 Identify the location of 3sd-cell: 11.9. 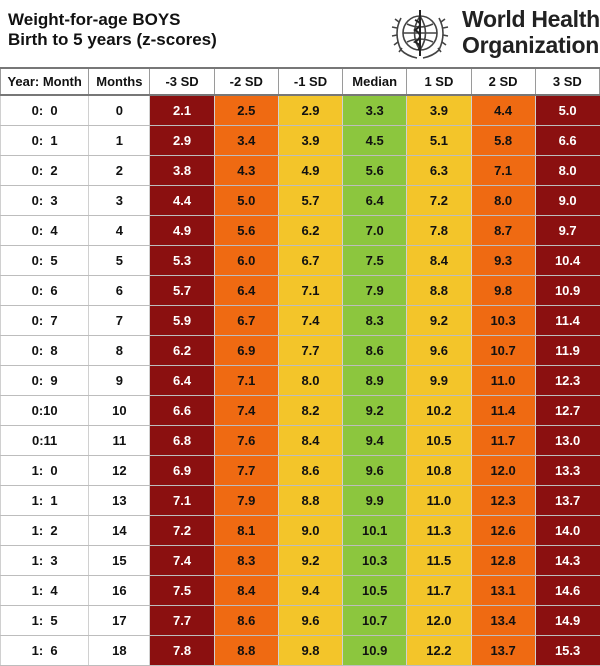
(567, 350).